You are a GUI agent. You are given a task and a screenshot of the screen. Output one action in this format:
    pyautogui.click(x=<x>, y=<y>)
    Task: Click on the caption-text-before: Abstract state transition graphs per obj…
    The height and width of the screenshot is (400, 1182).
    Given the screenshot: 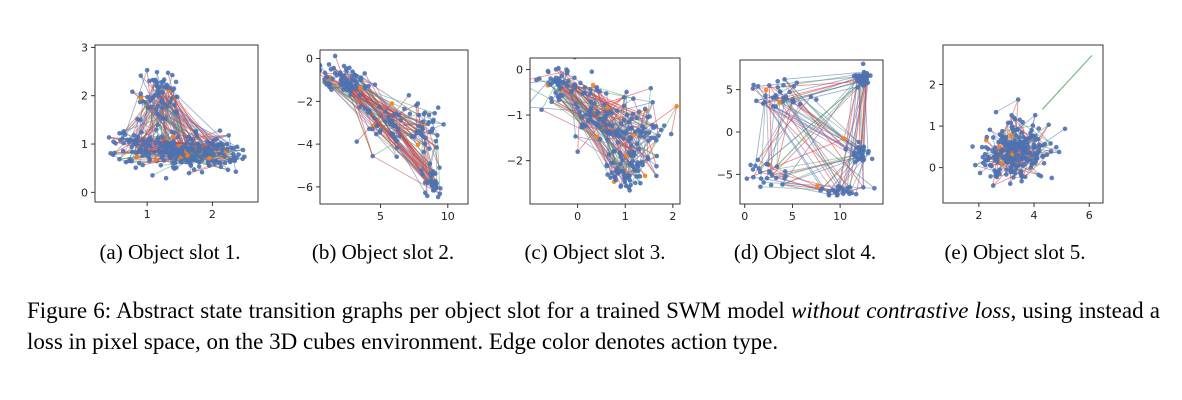 What is the action you would take?
    pyautogui.click(x=450, y=310)
    